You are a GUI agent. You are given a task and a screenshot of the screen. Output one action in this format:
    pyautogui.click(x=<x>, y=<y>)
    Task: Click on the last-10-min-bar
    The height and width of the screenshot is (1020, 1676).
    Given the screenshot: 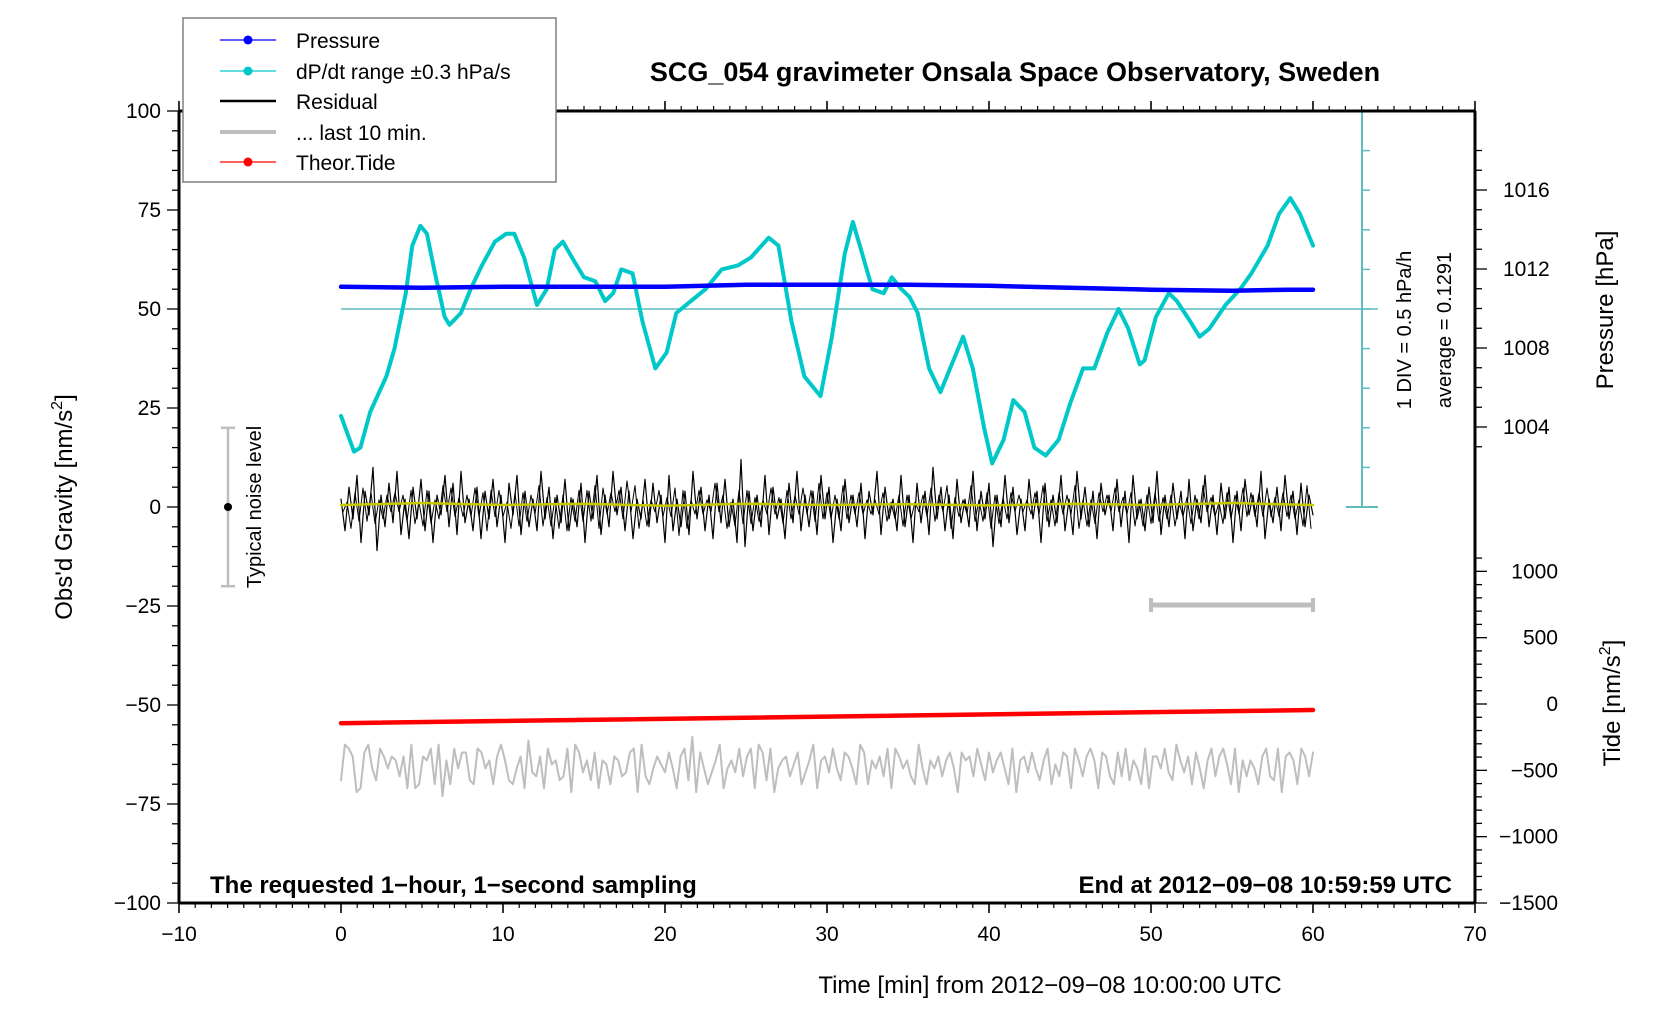 What is the action you would take?
    pyautogui.click(x=1232, y=605)
    